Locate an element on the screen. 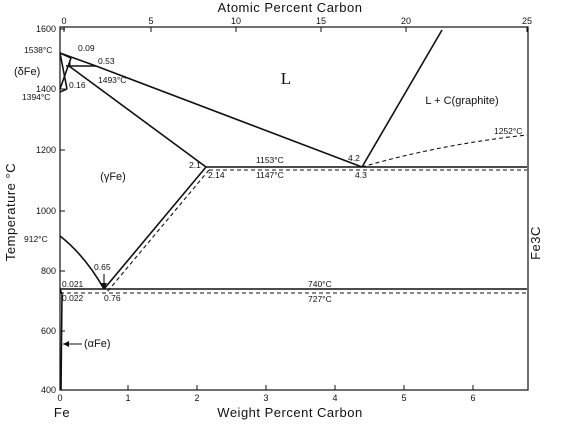 Image resolution: width=578 pixels, height=439 pixels. label-2-14: 2.14 is located at coordinates (216, 175).